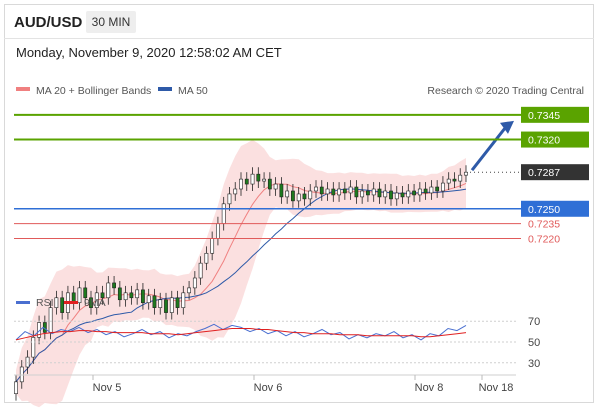 This screenshot has width=599, height=409. What do you see at coordinates (489, 148) in the screenshot?
I see `forecast-arrow` at bounding box center [489, 148].